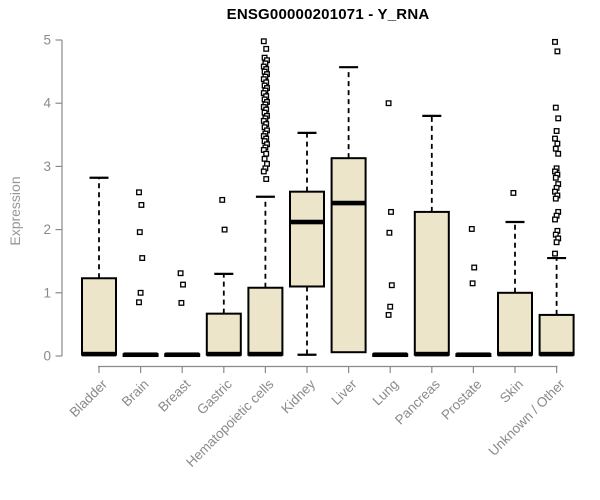 This screenshot has height=500, width=600. Describe the element at coordinates (89, 398) in the screenshot. I see `x-axis-label: Bladder` at that location.